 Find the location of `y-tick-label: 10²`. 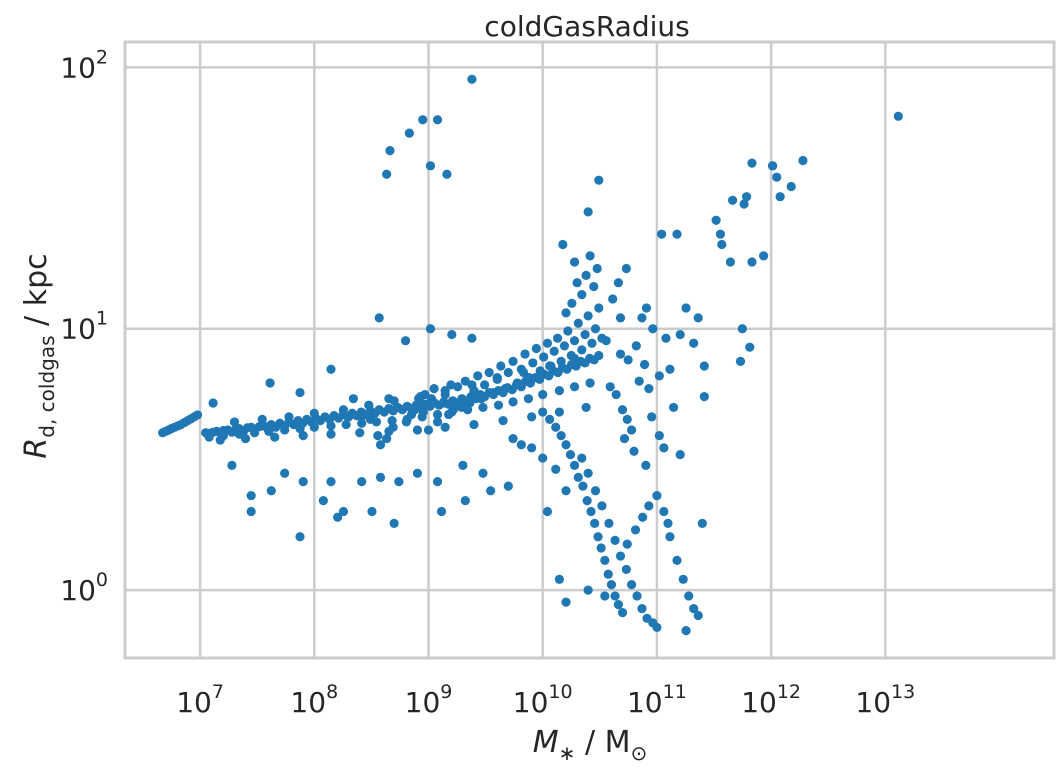

y-tick-label: 10² is located at coordinates (84, 65).